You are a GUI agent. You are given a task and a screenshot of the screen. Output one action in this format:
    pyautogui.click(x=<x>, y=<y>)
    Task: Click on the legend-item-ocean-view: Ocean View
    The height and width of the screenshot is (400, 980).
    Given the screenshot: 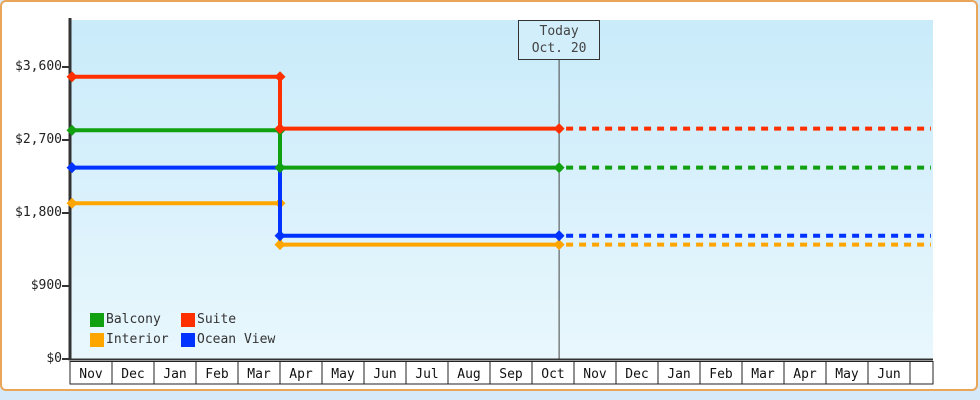 What is the action you would take?
    pyautogui.click(x=228, y=339)
    